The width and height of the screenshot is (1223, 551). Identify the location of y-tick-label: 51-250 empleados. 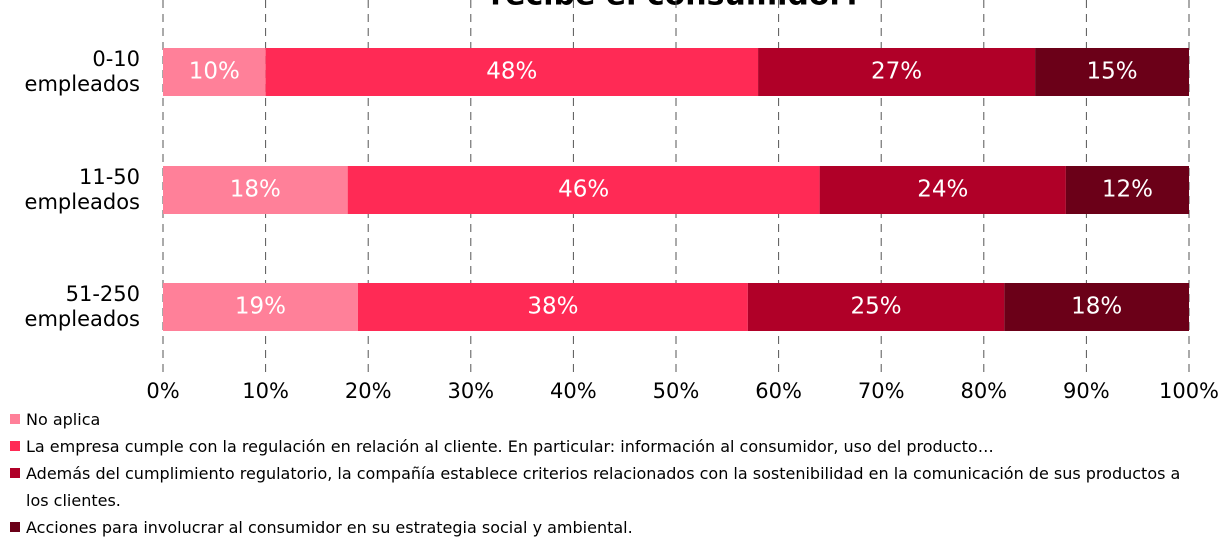
(79, 306).